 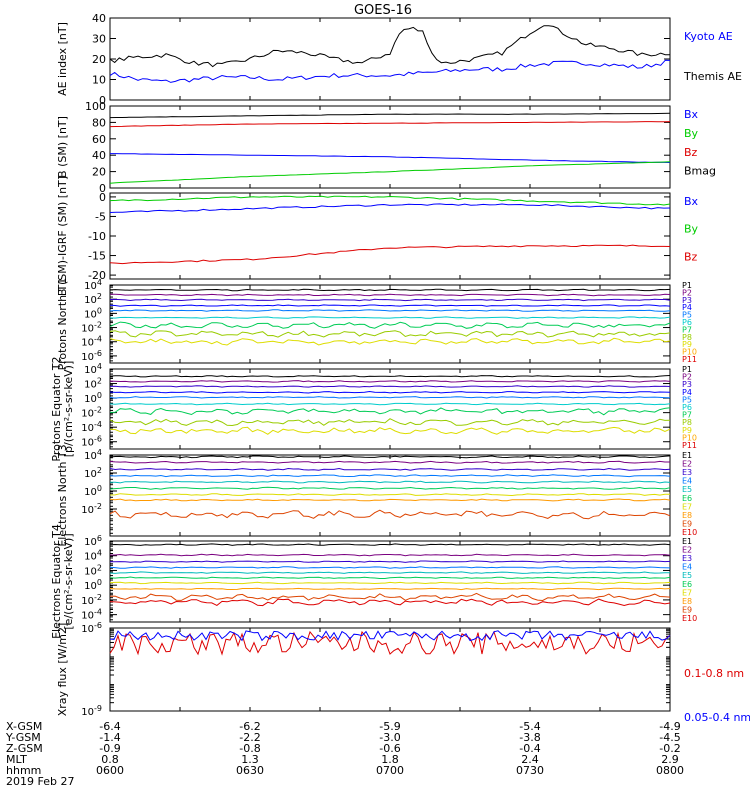 I want to click on legend-entry: P8, so click(x=687, y=337).